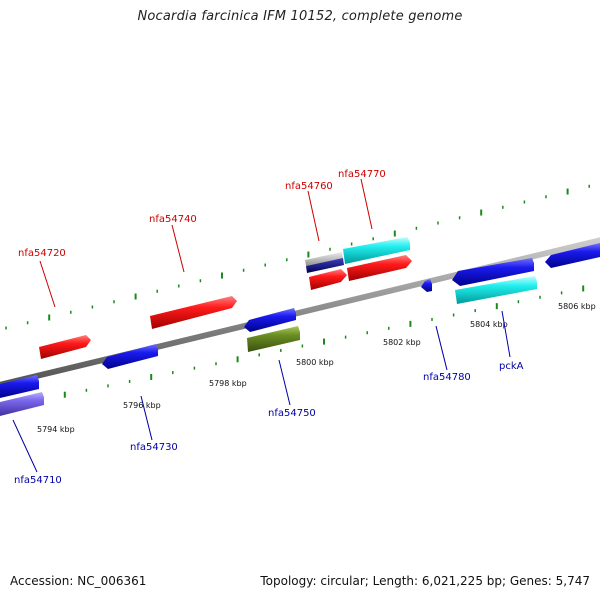  Describe the element at coordinates (25, 446) in the screenshot. I see `callout-nfa54710` at that location.